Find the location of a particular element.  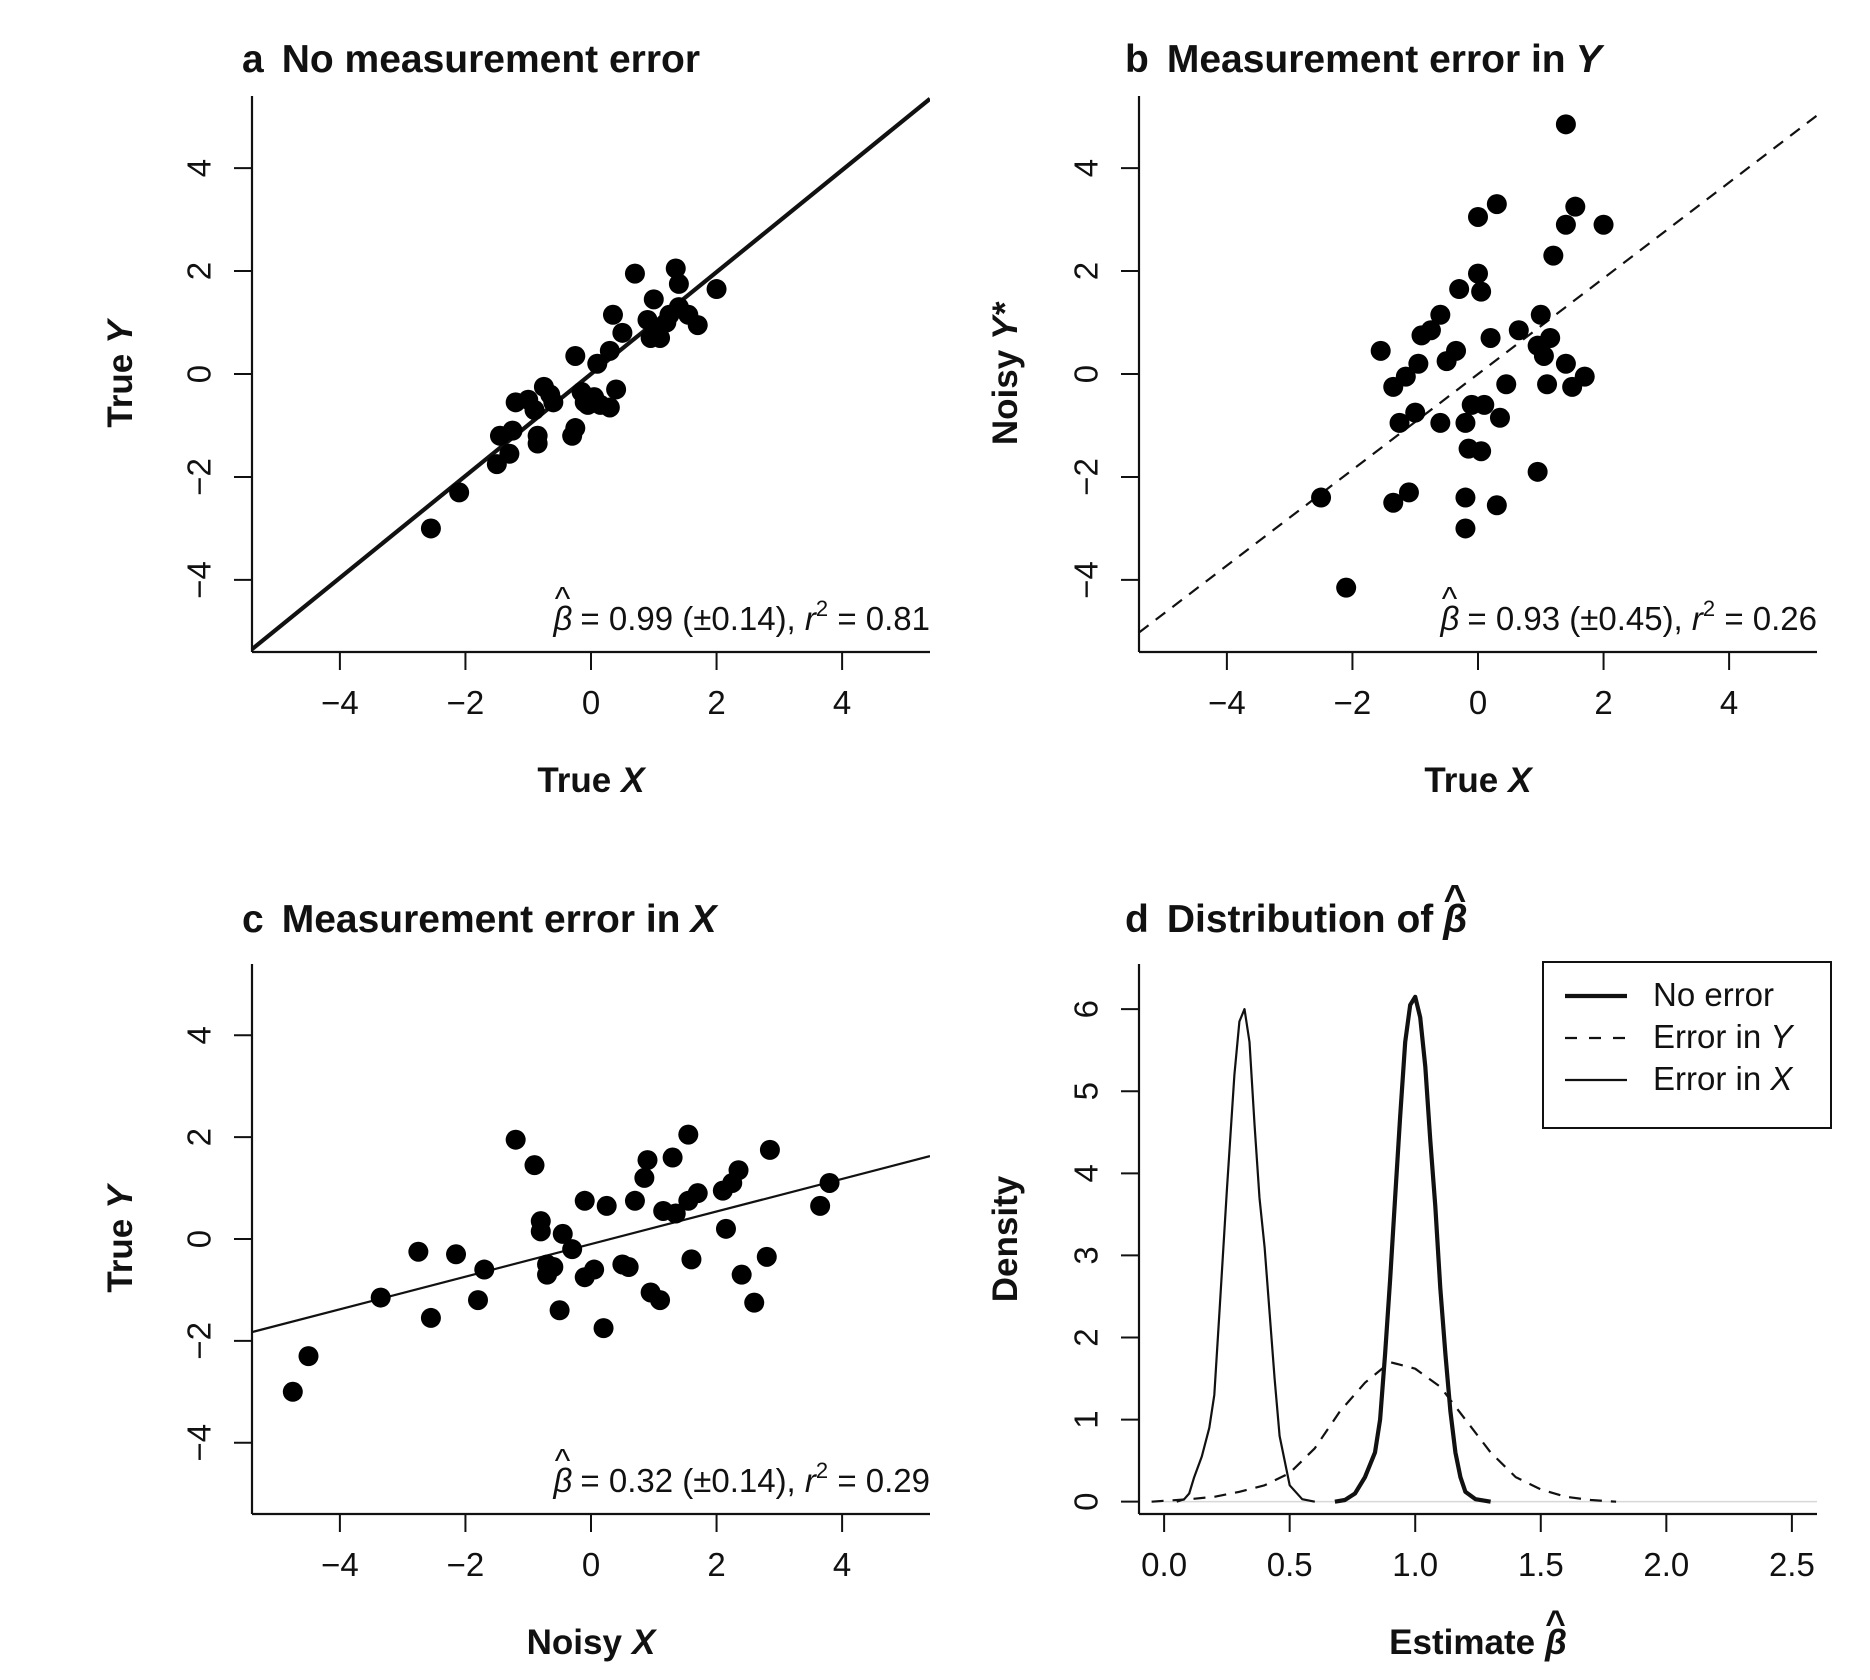

legend-label: Error in X is located at coordinates (1723, 1078).